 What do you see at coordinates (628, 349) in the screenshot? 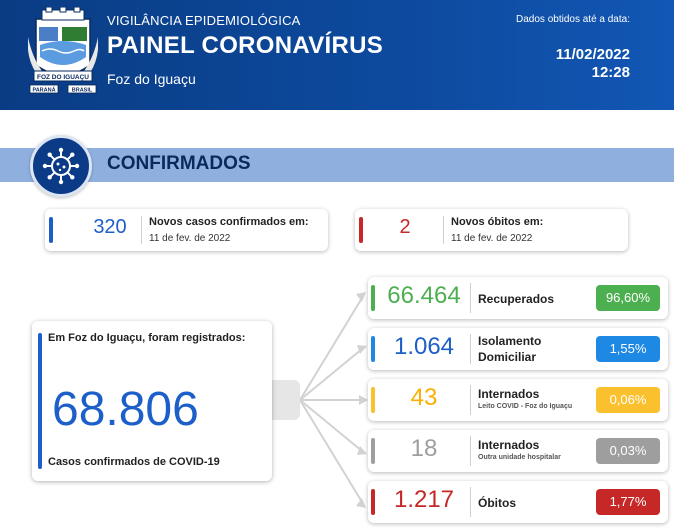
I see `outcome-percent-badge: 1,55%` at bounding box center [628, 349].